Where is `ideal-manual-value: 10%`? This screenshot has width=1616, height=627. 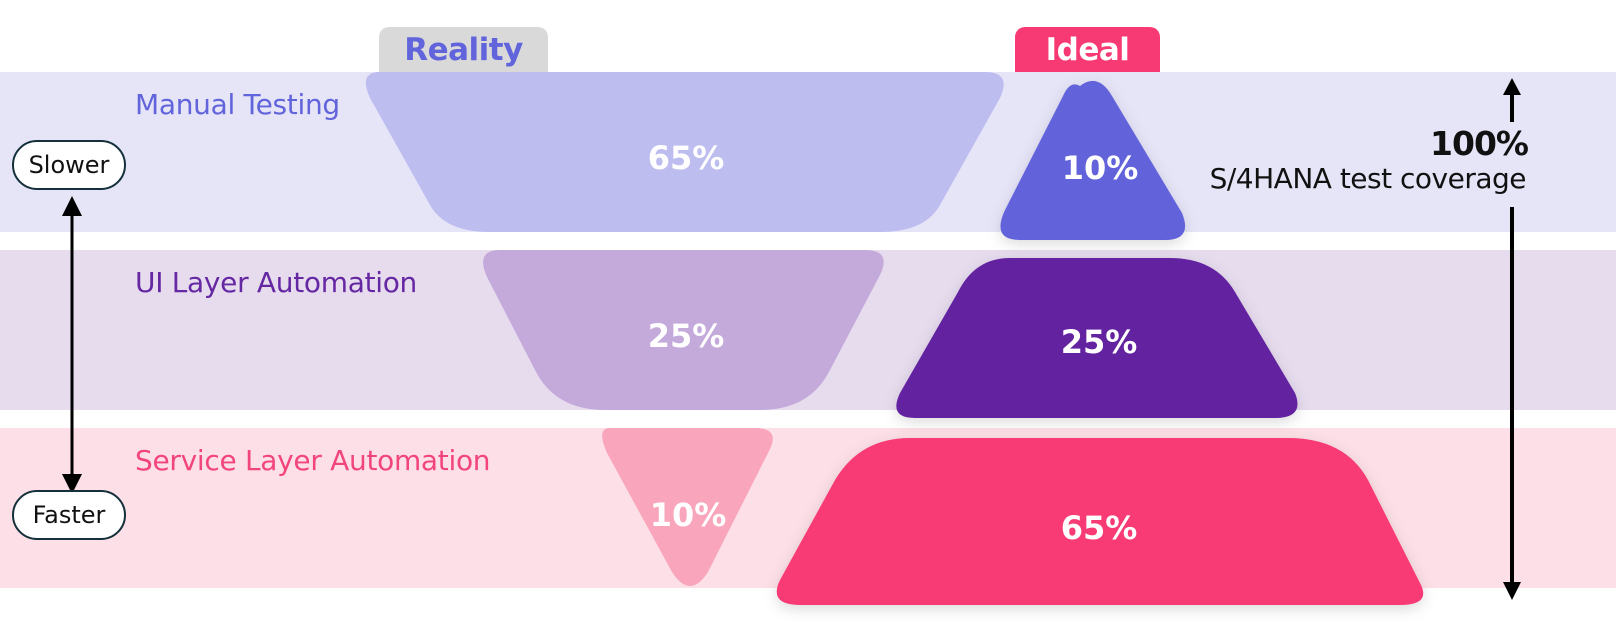
ideal-manual-value: 10% is located at coordinates (1100, 168).